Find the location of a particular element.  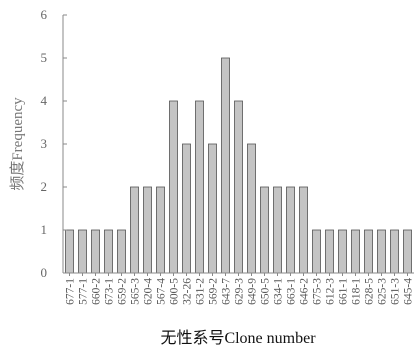

y-tick-label: 2 is located at coordinates (44, 186).